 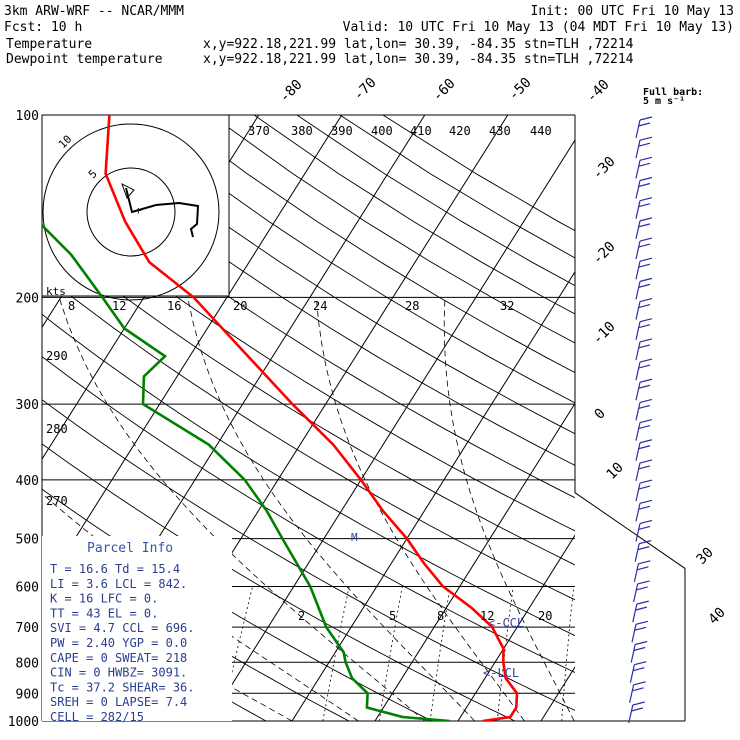 I want to click on right-frame, so click(x=630, y=418).